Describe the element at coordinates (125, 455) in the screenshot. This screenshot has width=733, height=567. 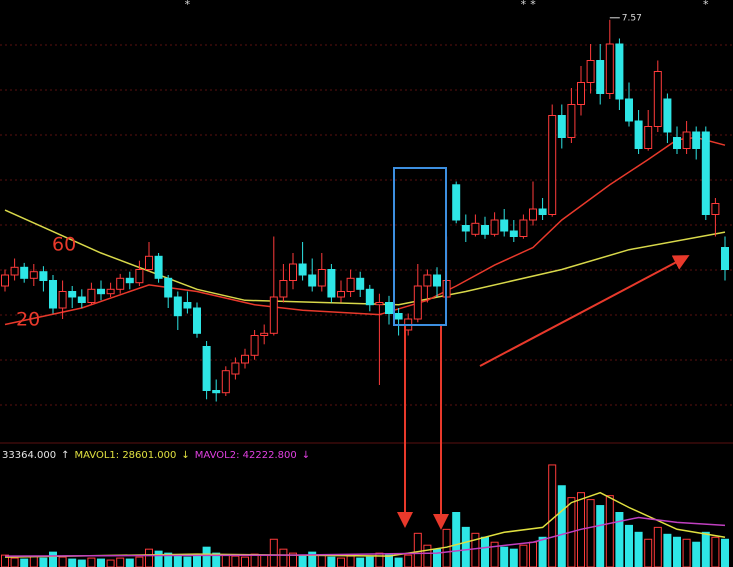
I see `volume-legend: MAVOL1: 28601.000` at that location.